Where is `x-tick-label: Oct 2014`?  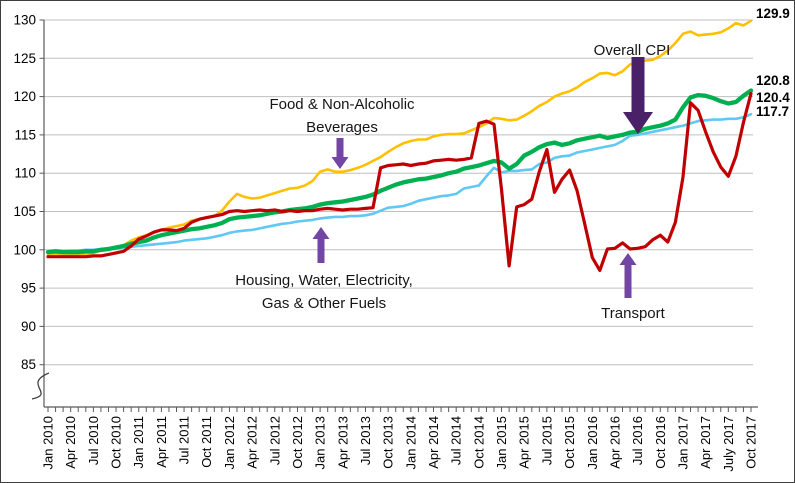 x-tick-label: Oct 2014 is located at coordinates (478, 442).